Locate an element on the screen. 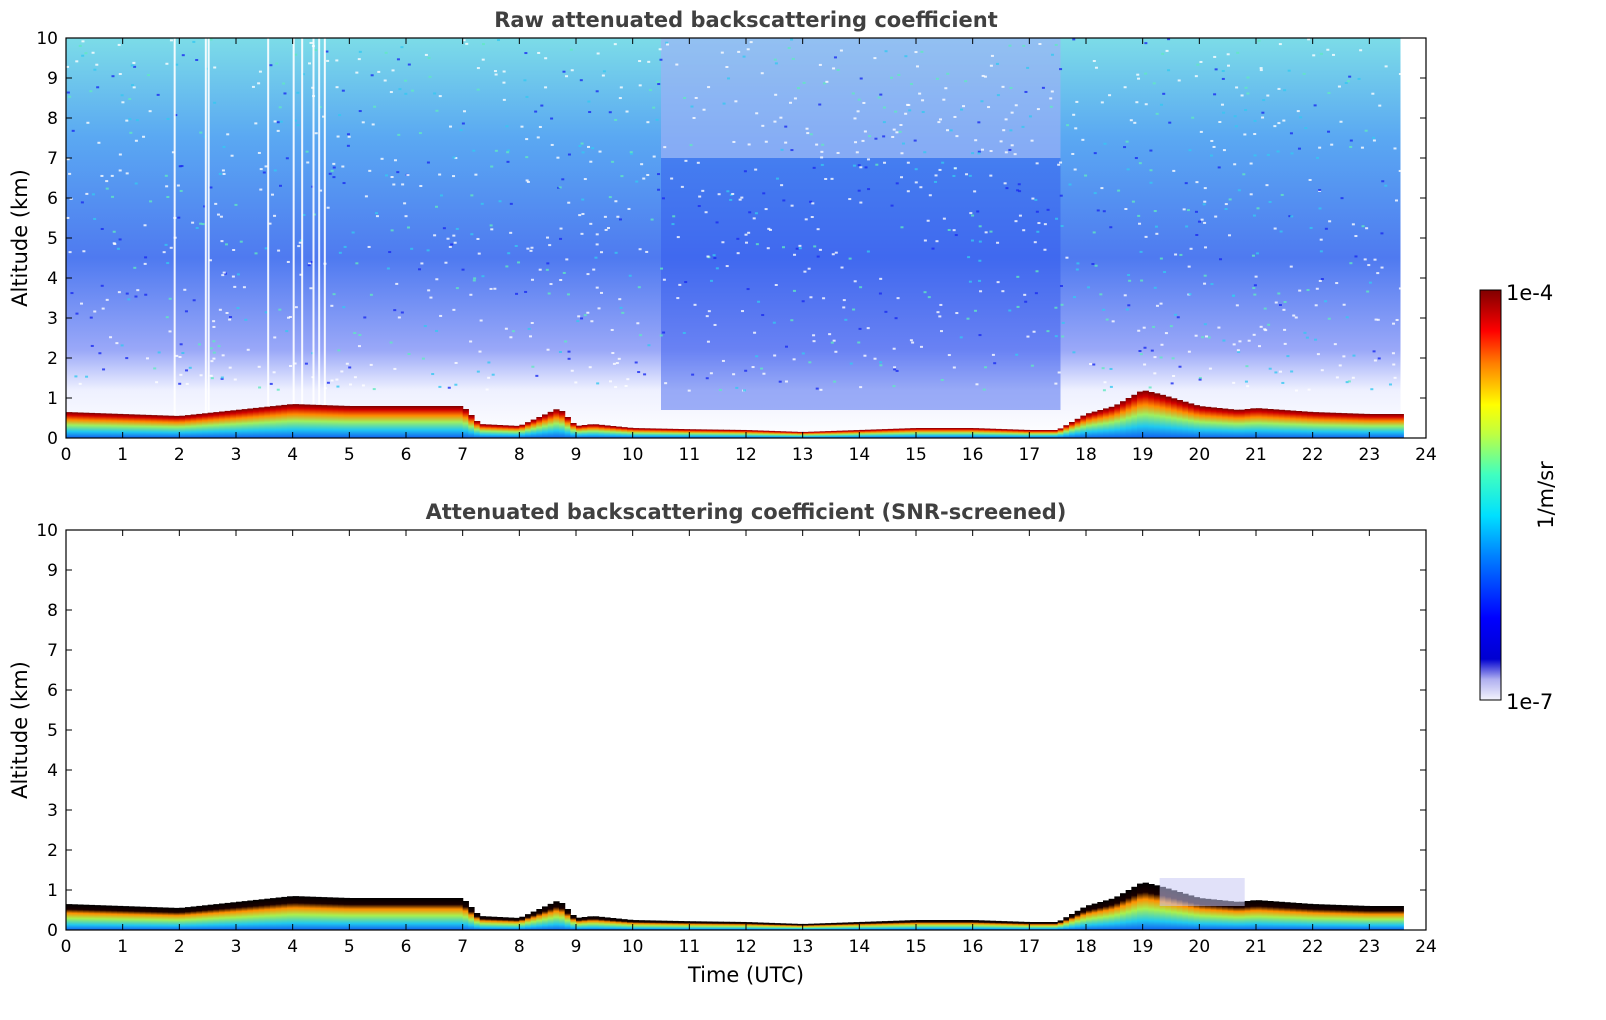 Image resolution: width=1606 pixels, height=1020 pixels. x-tick-label: 23 is located at coordinates (1370, 455).